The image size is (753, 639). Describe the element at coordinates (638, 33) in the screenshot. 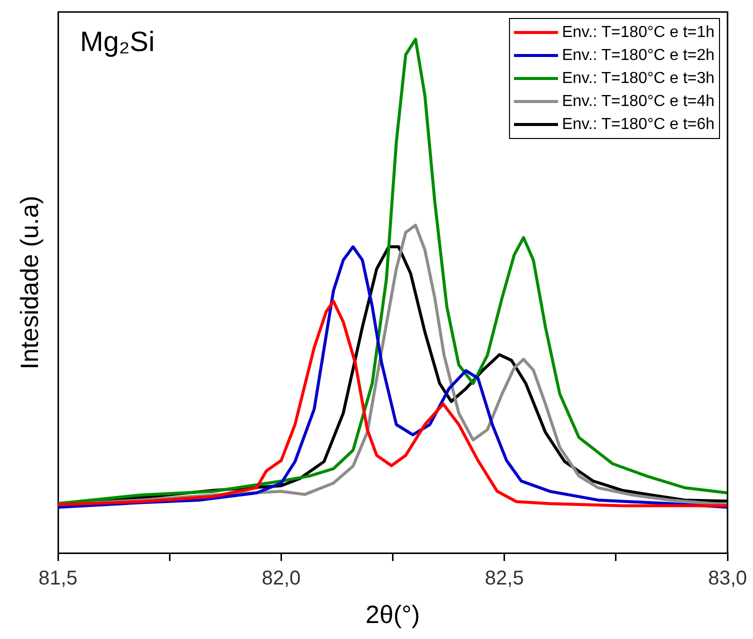

I see `legend-label: Env.: T=180°C e t=1h` at that location.